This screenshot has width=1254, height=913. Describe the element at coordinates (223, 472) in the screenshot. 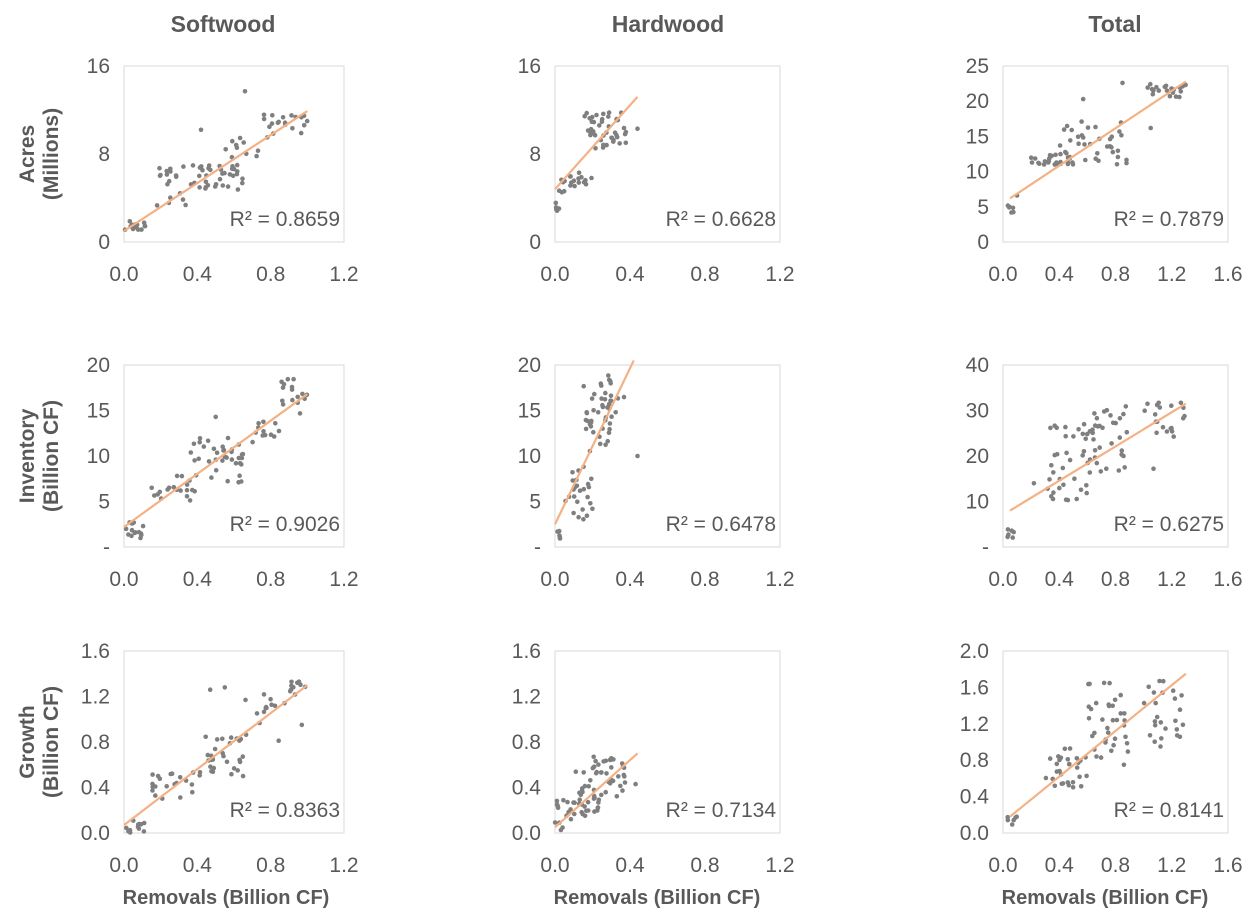

I see `panel-inventory-softwood: -51015200.0 0.4 0.8 1.2R² = 0.9026` at that location.